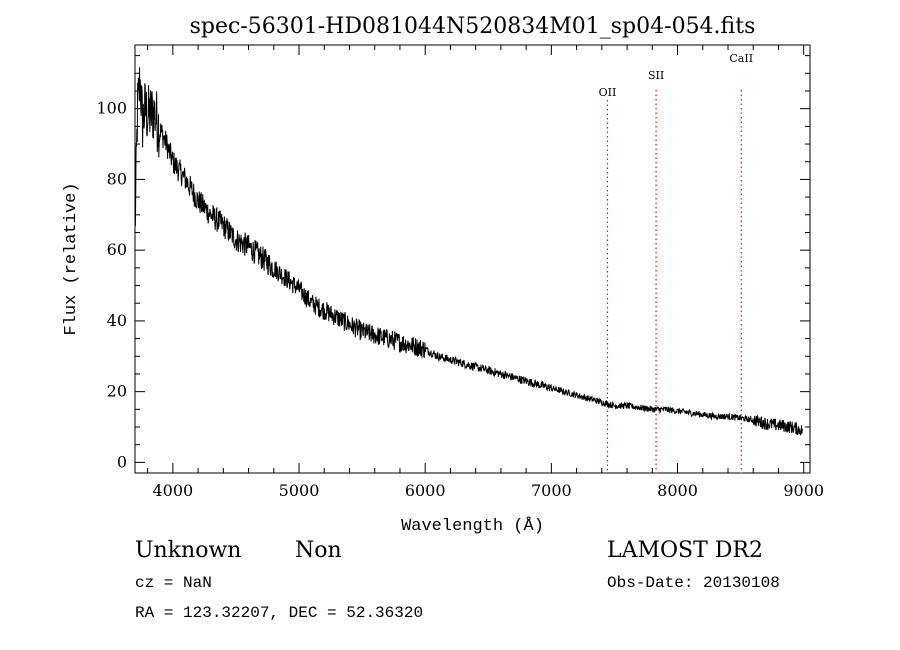 The height and width of the screenshot is (650, 900). What do you see at coordinates (551, 490) in the screenshot?
I see `x-tick-label: 7000` at bounding box center [551, 490].